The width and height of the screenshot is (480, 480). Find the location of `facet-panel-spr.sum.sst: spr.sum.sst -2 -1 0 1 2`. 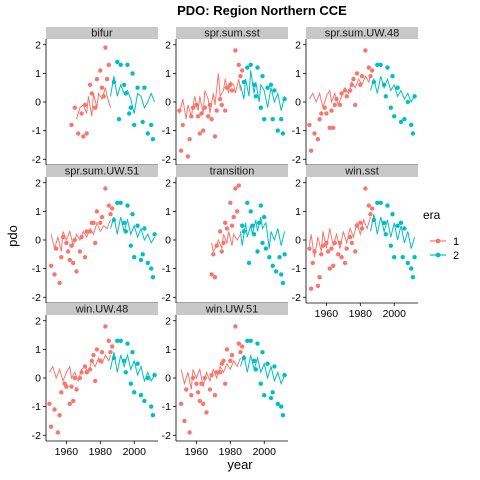

facet-panel-spr.sum.sst: spr.sum.sst -2 -1 0 1 2 is located at coordinates (225, 97).